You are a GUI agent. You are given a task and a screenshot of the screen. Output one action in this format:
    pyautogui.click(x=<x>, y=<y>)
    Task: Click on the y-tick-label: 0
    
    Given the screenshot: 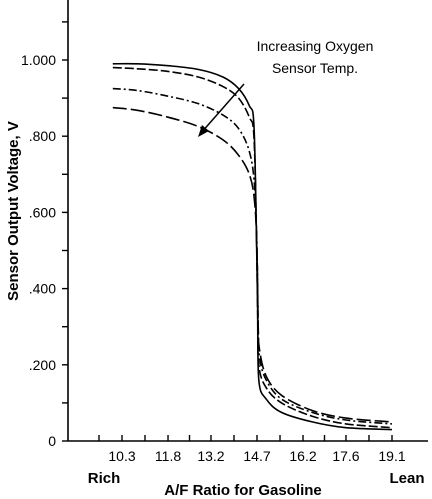 What is the action you would take?
    pyautogui.click(x=52, y=441)
    